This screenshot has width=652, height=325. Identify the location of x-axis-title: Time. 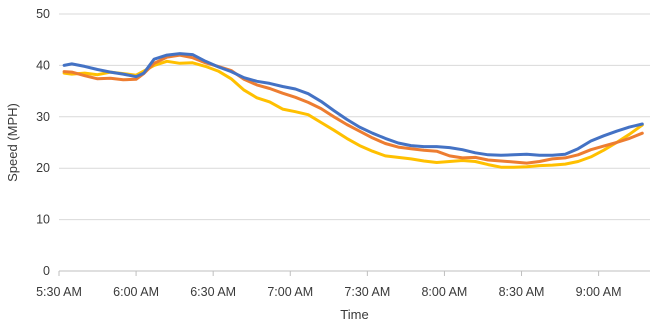
(354, 314).